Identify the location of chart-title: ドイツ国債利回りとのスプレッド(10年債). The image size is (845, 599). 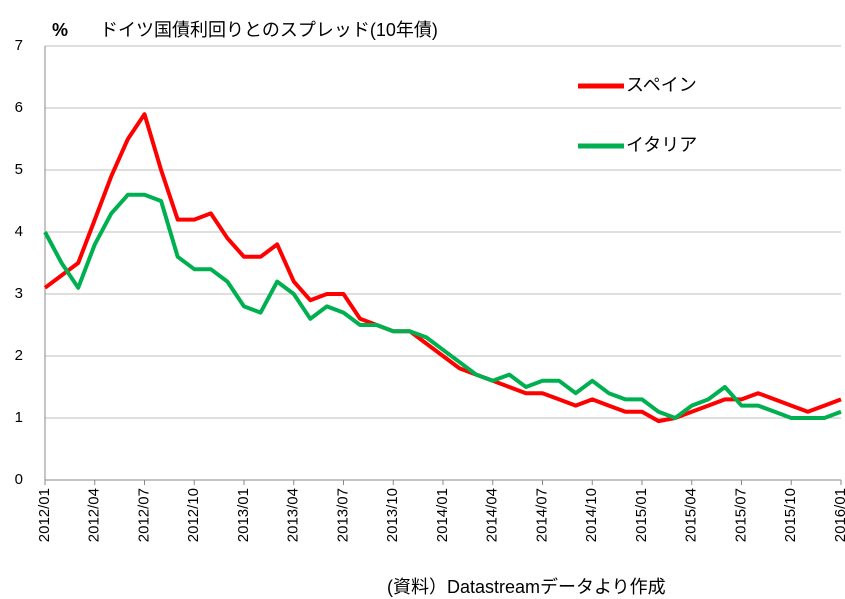
(269, 30).